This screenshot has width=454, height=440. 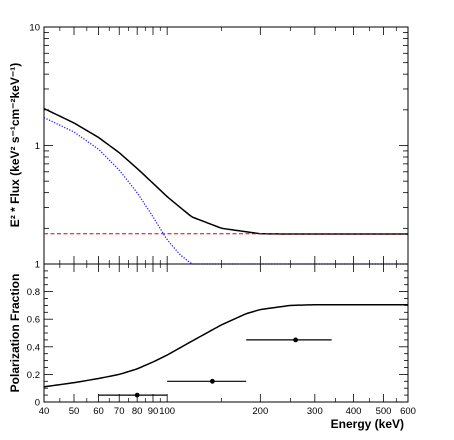 I want to click on x-tick-label: 60, so click(x=98, y=411).